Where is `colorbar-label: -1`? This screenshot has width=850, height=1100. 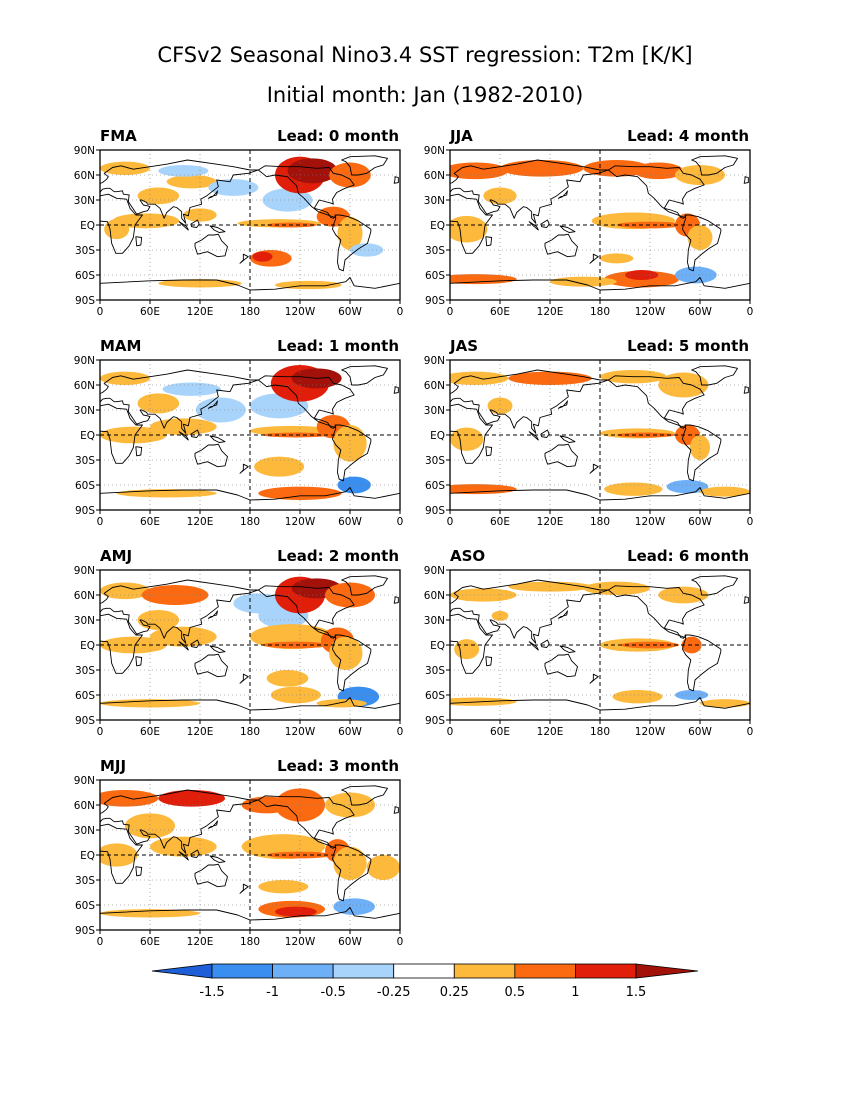
colorbar-label: -1 is located at coordinates (272, 992).